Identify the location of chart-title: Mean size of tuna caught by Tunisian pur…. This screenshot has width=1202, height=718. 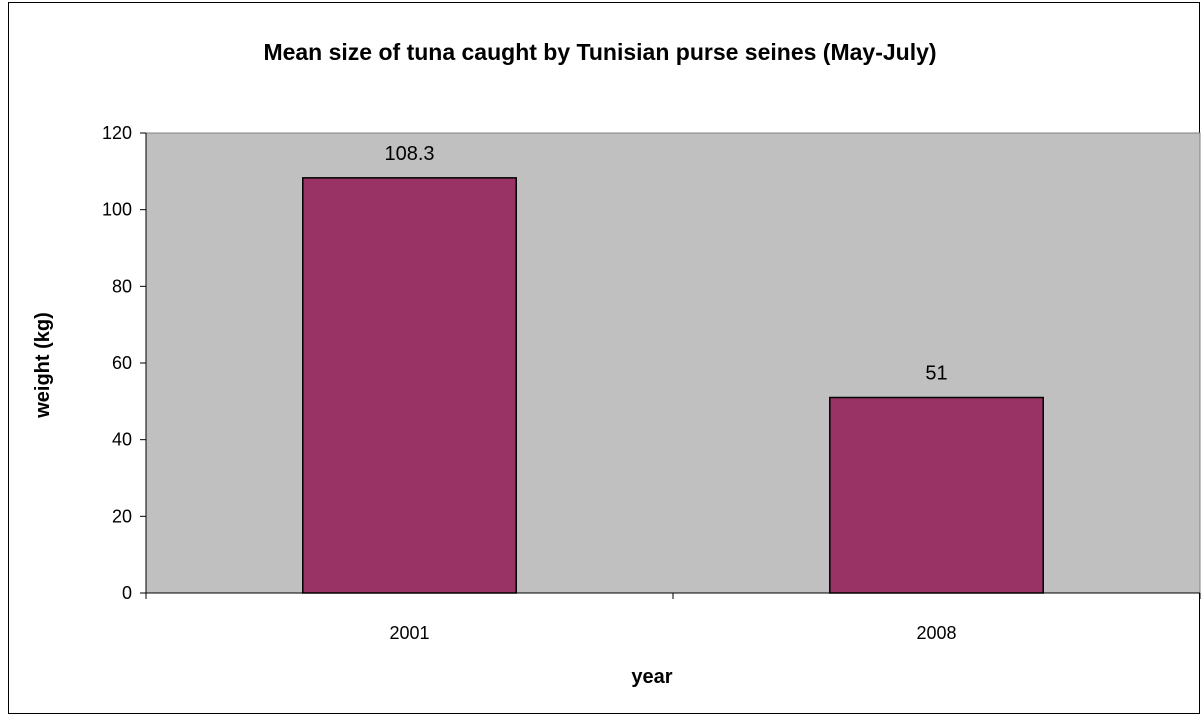
(599, 52).